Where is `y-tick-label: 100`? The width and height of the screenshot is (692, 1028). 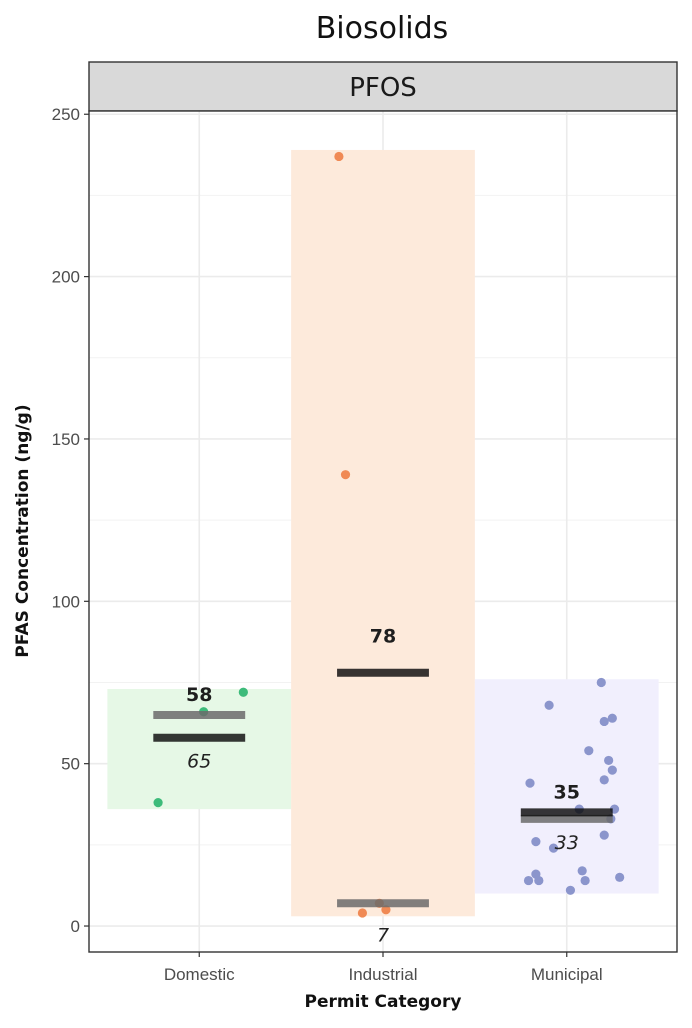
y-tick-label: 100 is located at coordinates (66, 601).